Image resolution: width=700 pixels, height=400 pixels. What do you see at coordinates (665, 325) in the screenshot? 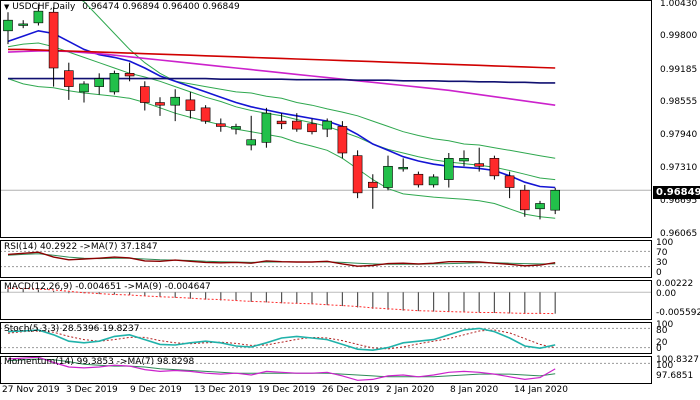
I see `stoch-tick: 100` at bounding box center [665, 325].